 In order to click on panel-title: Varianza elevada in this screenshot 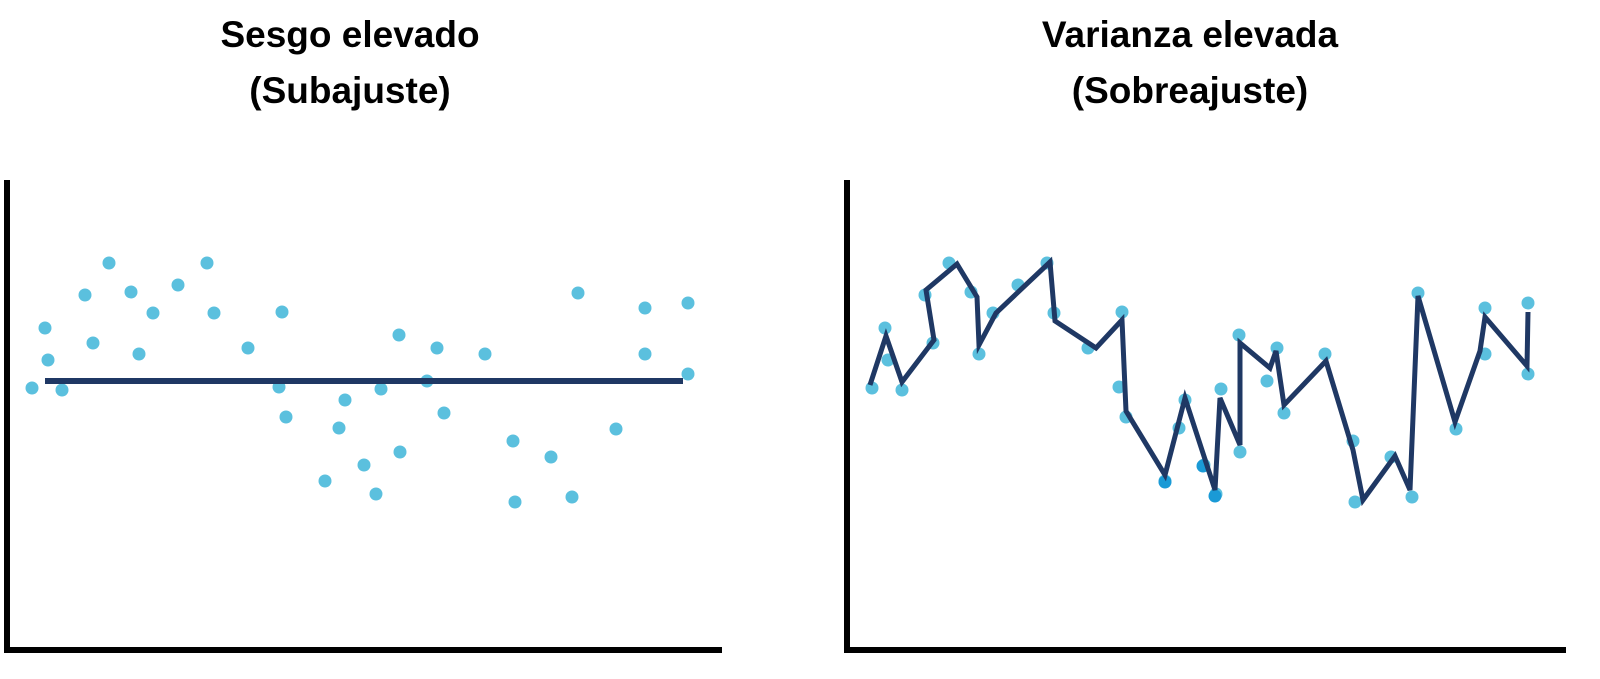, I will do `click(1190, 34)`.